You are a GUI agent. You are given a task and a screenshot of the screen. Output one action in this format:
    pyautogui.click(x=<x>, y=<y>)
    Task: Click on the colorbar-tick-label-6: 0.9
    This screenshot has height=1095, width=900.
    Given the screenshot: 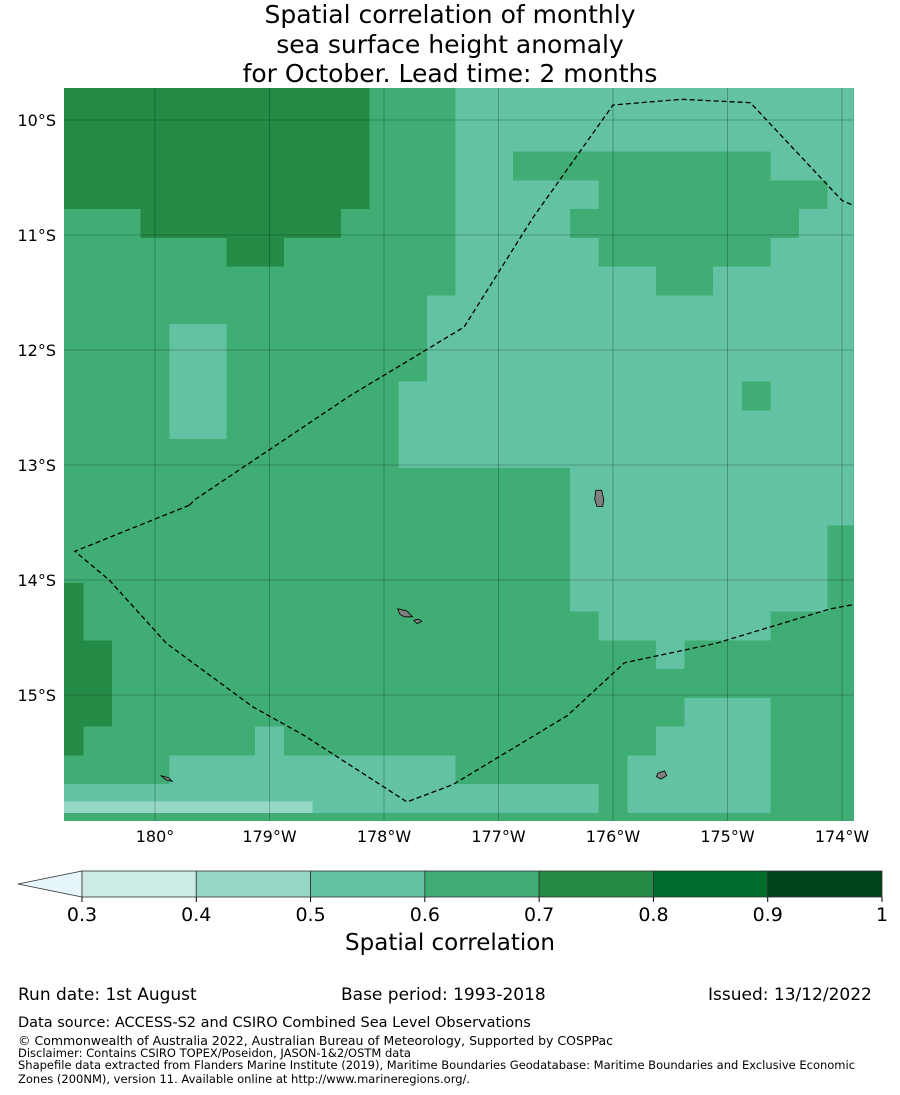 What is the action you would take?
    pyautogui.click(x=768, y=915)
    